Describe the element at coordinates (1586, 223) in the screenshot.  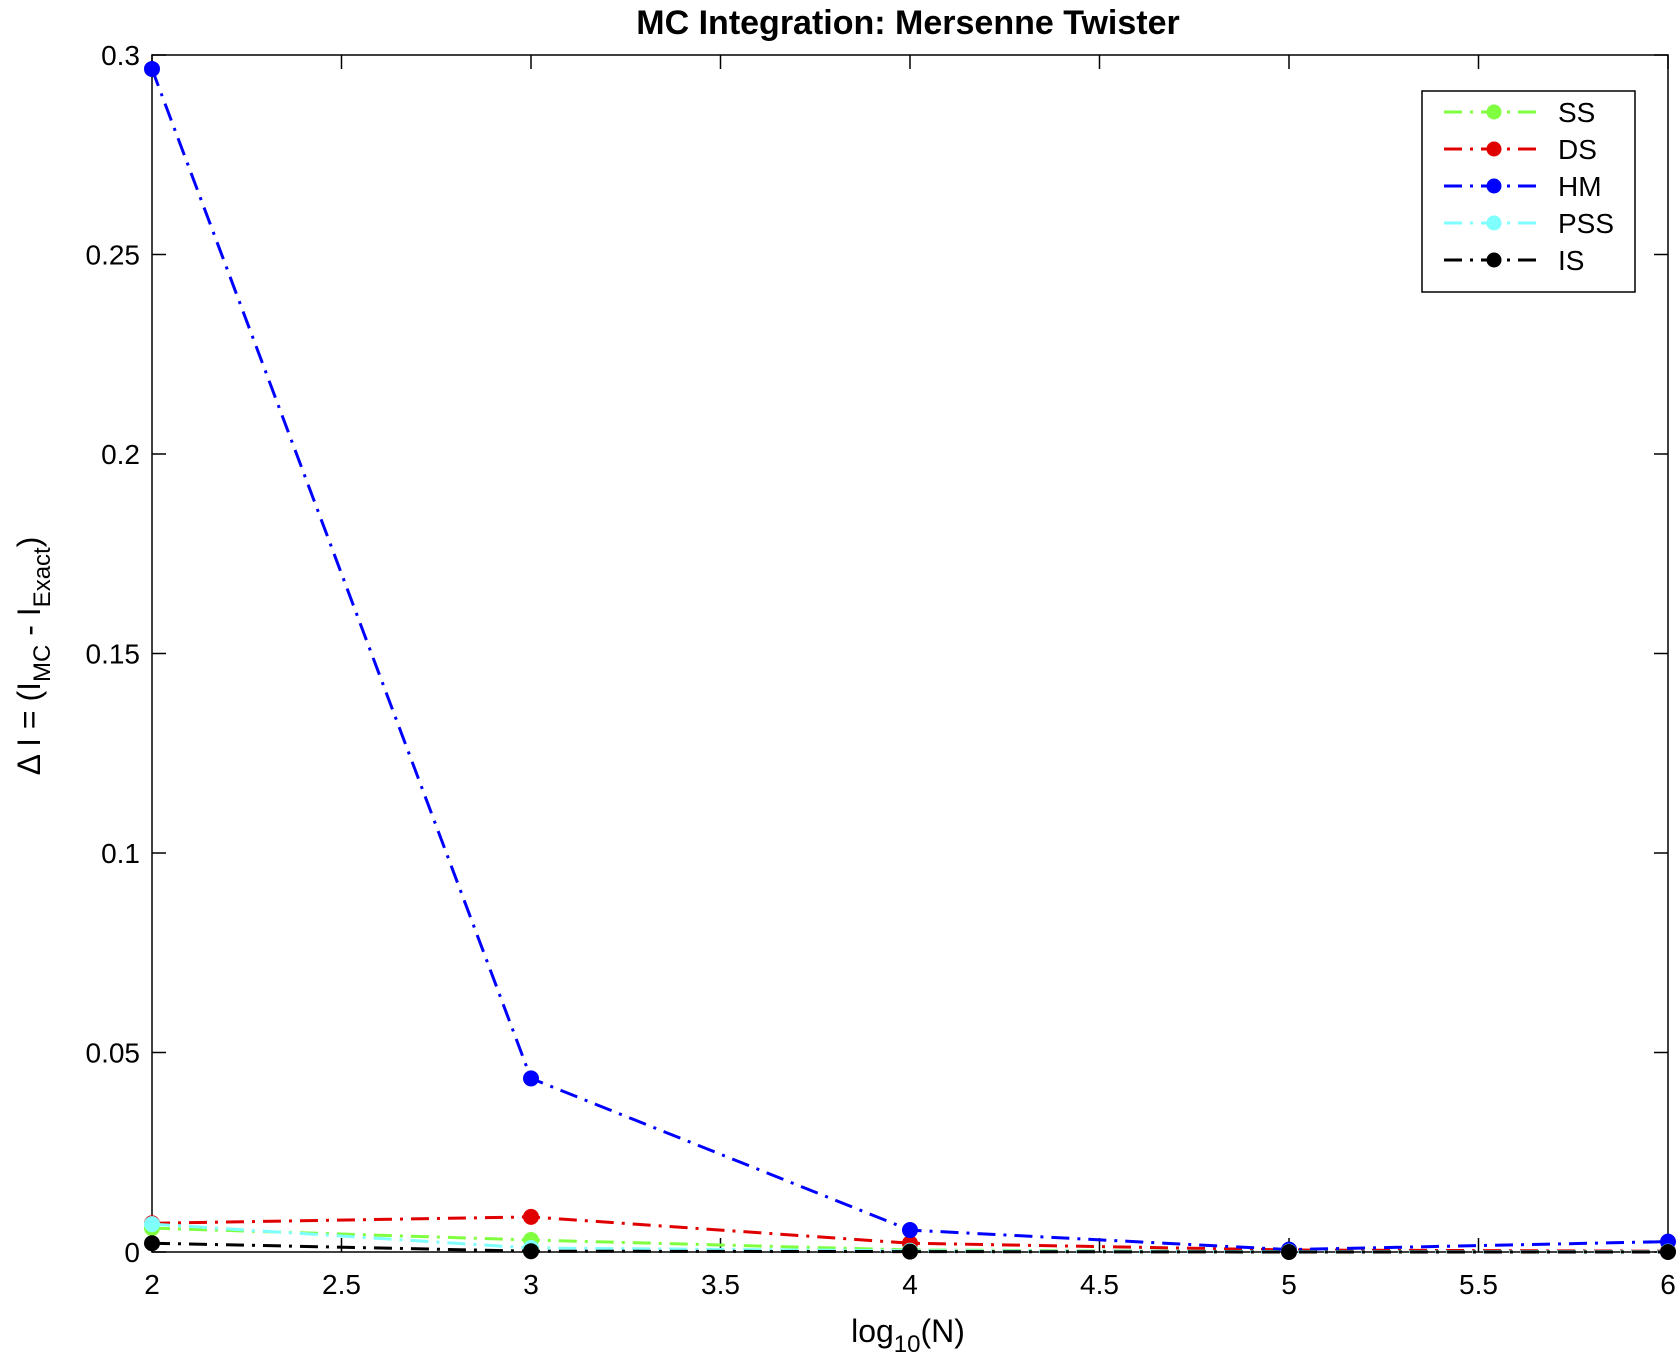
I see `legend-label: PSS` at that location.